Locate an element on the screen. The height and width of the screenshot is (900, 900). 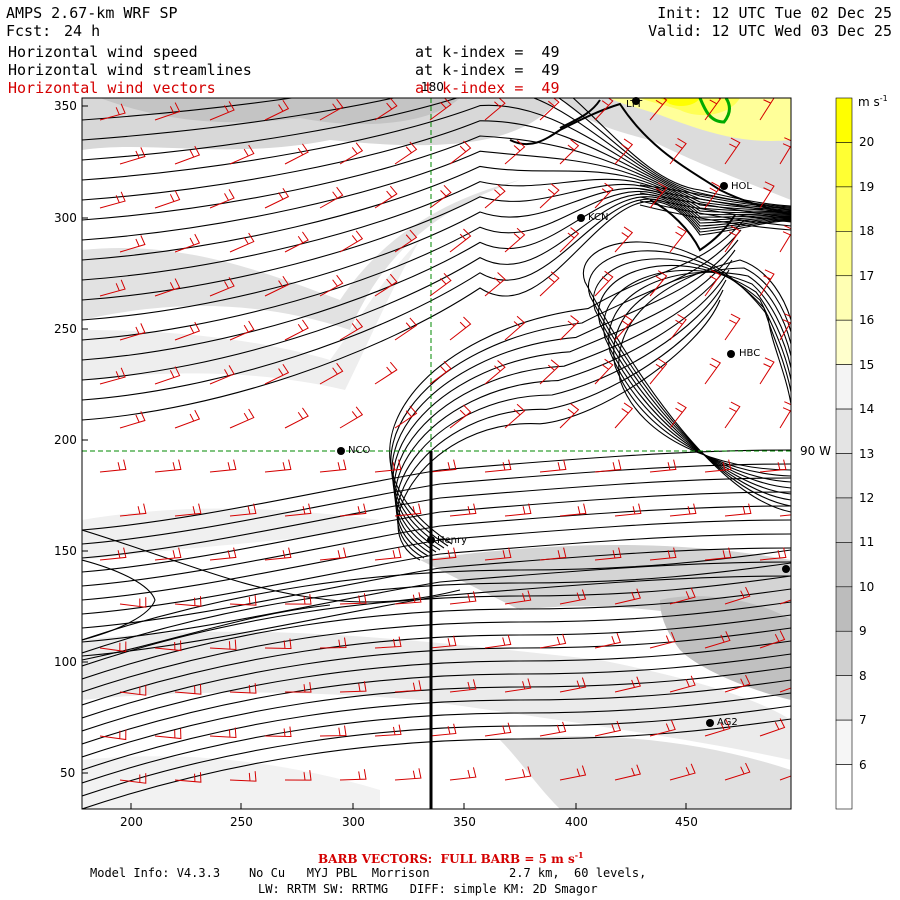
field-speed-name: Horizontal wind speed is located at coordinates (103, 52).